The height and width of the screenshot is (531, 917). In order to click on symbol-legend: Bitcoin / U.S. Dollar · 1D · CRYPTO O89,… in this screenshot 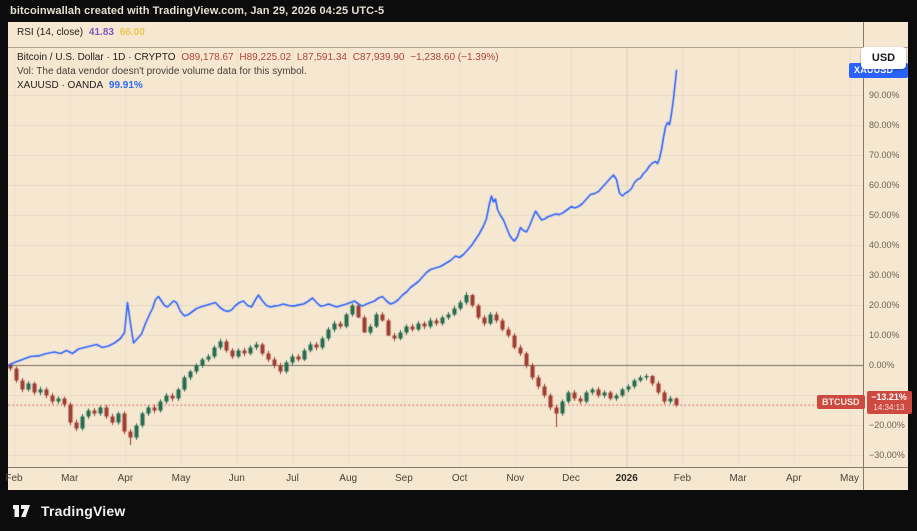, I will do `click(259, 57)`.